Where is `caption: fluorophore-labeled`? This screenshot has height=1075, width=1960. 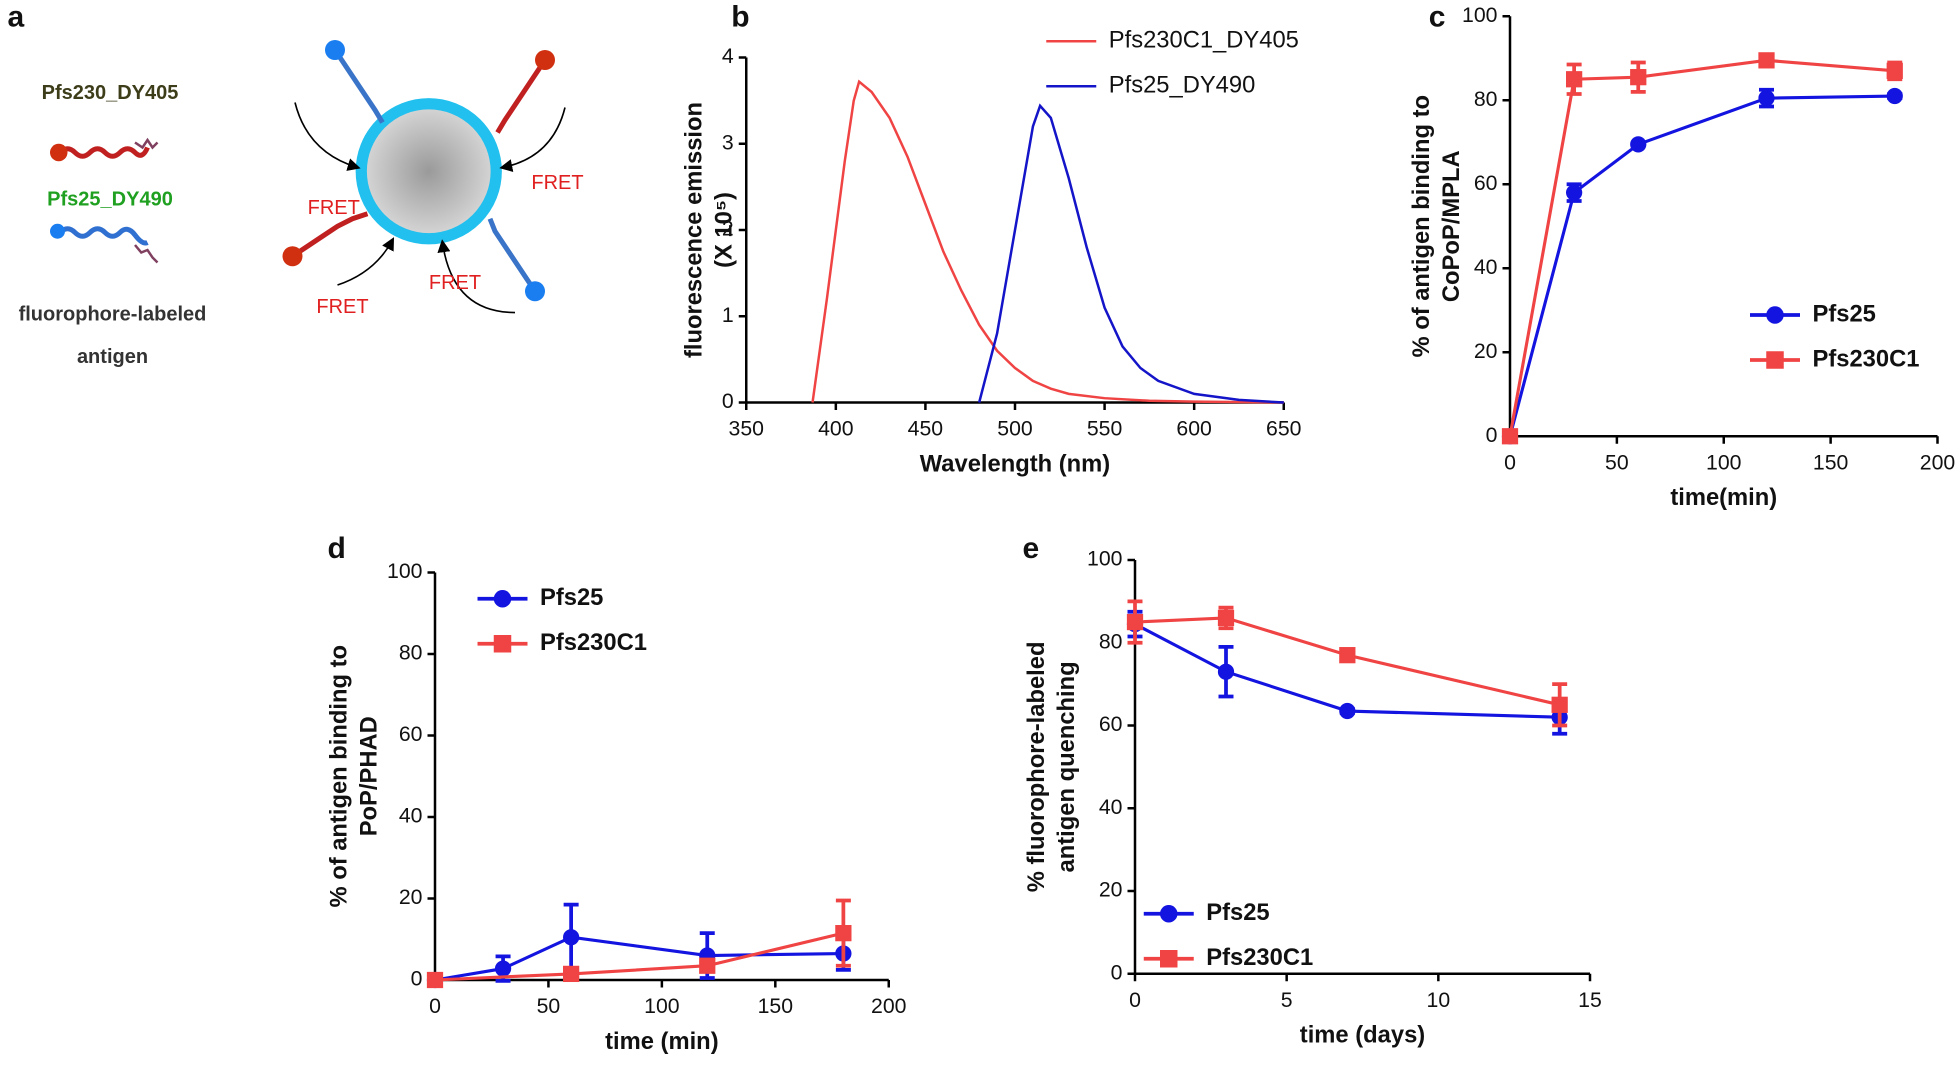
caption: fluorophore-labeled is located at coordinates (113, 314).